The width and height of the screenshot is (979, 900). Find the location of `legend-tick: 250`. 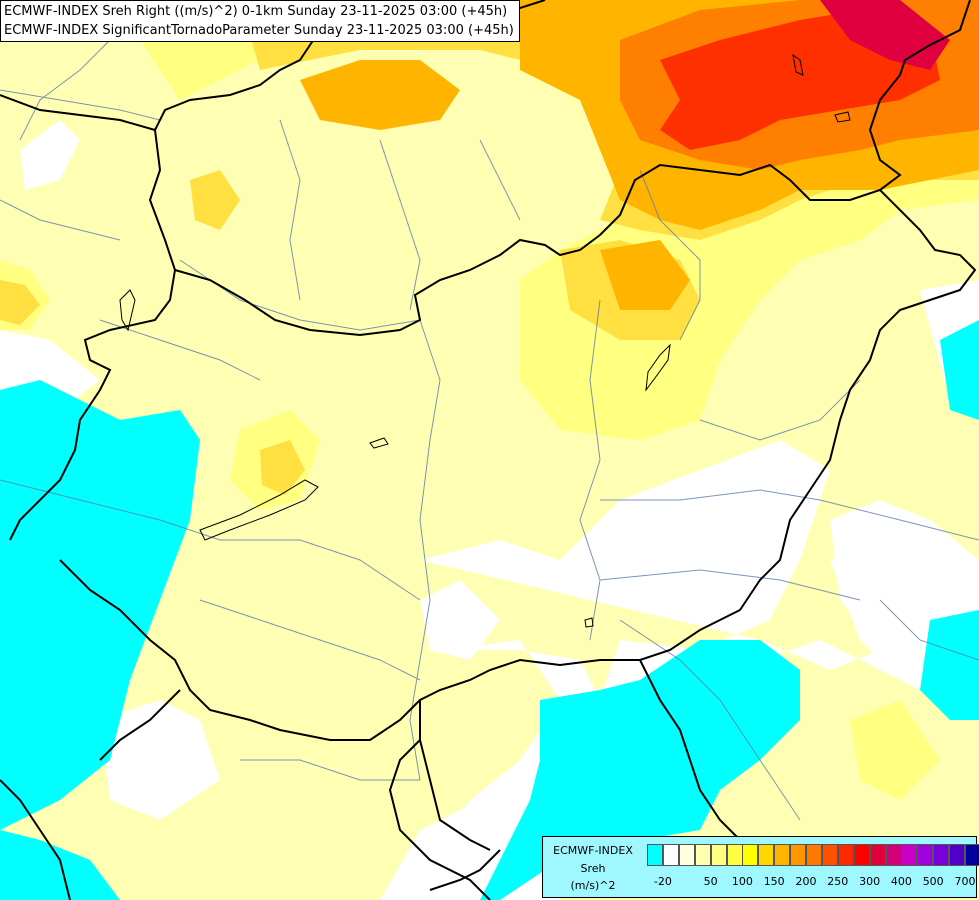

legend-tick: 250 is located at coordinates (838, 881).